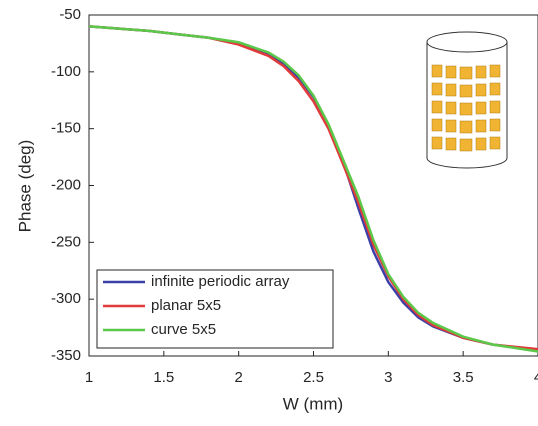 Image resolution: width=538 pixels, height=426 pixels. Describe the element at coordinates (238, 377) in the screenshot. I see `x-tick-label: 2` at that location.